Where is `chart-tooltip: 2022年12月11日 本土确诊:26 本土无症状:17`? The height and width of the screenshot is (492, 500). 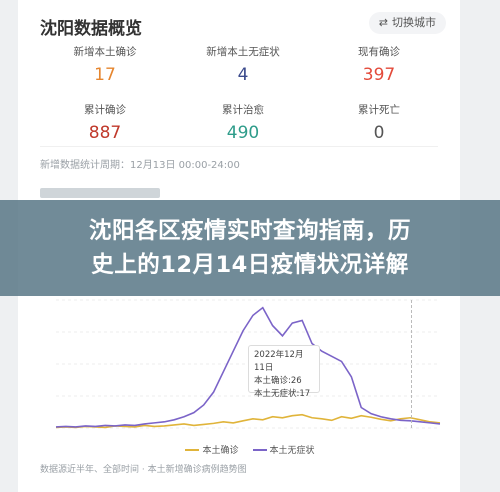
chart-tooltip: 2022年12月11日 本土确诊:26 本土无症状:17 is located at coordinates (284, 372).